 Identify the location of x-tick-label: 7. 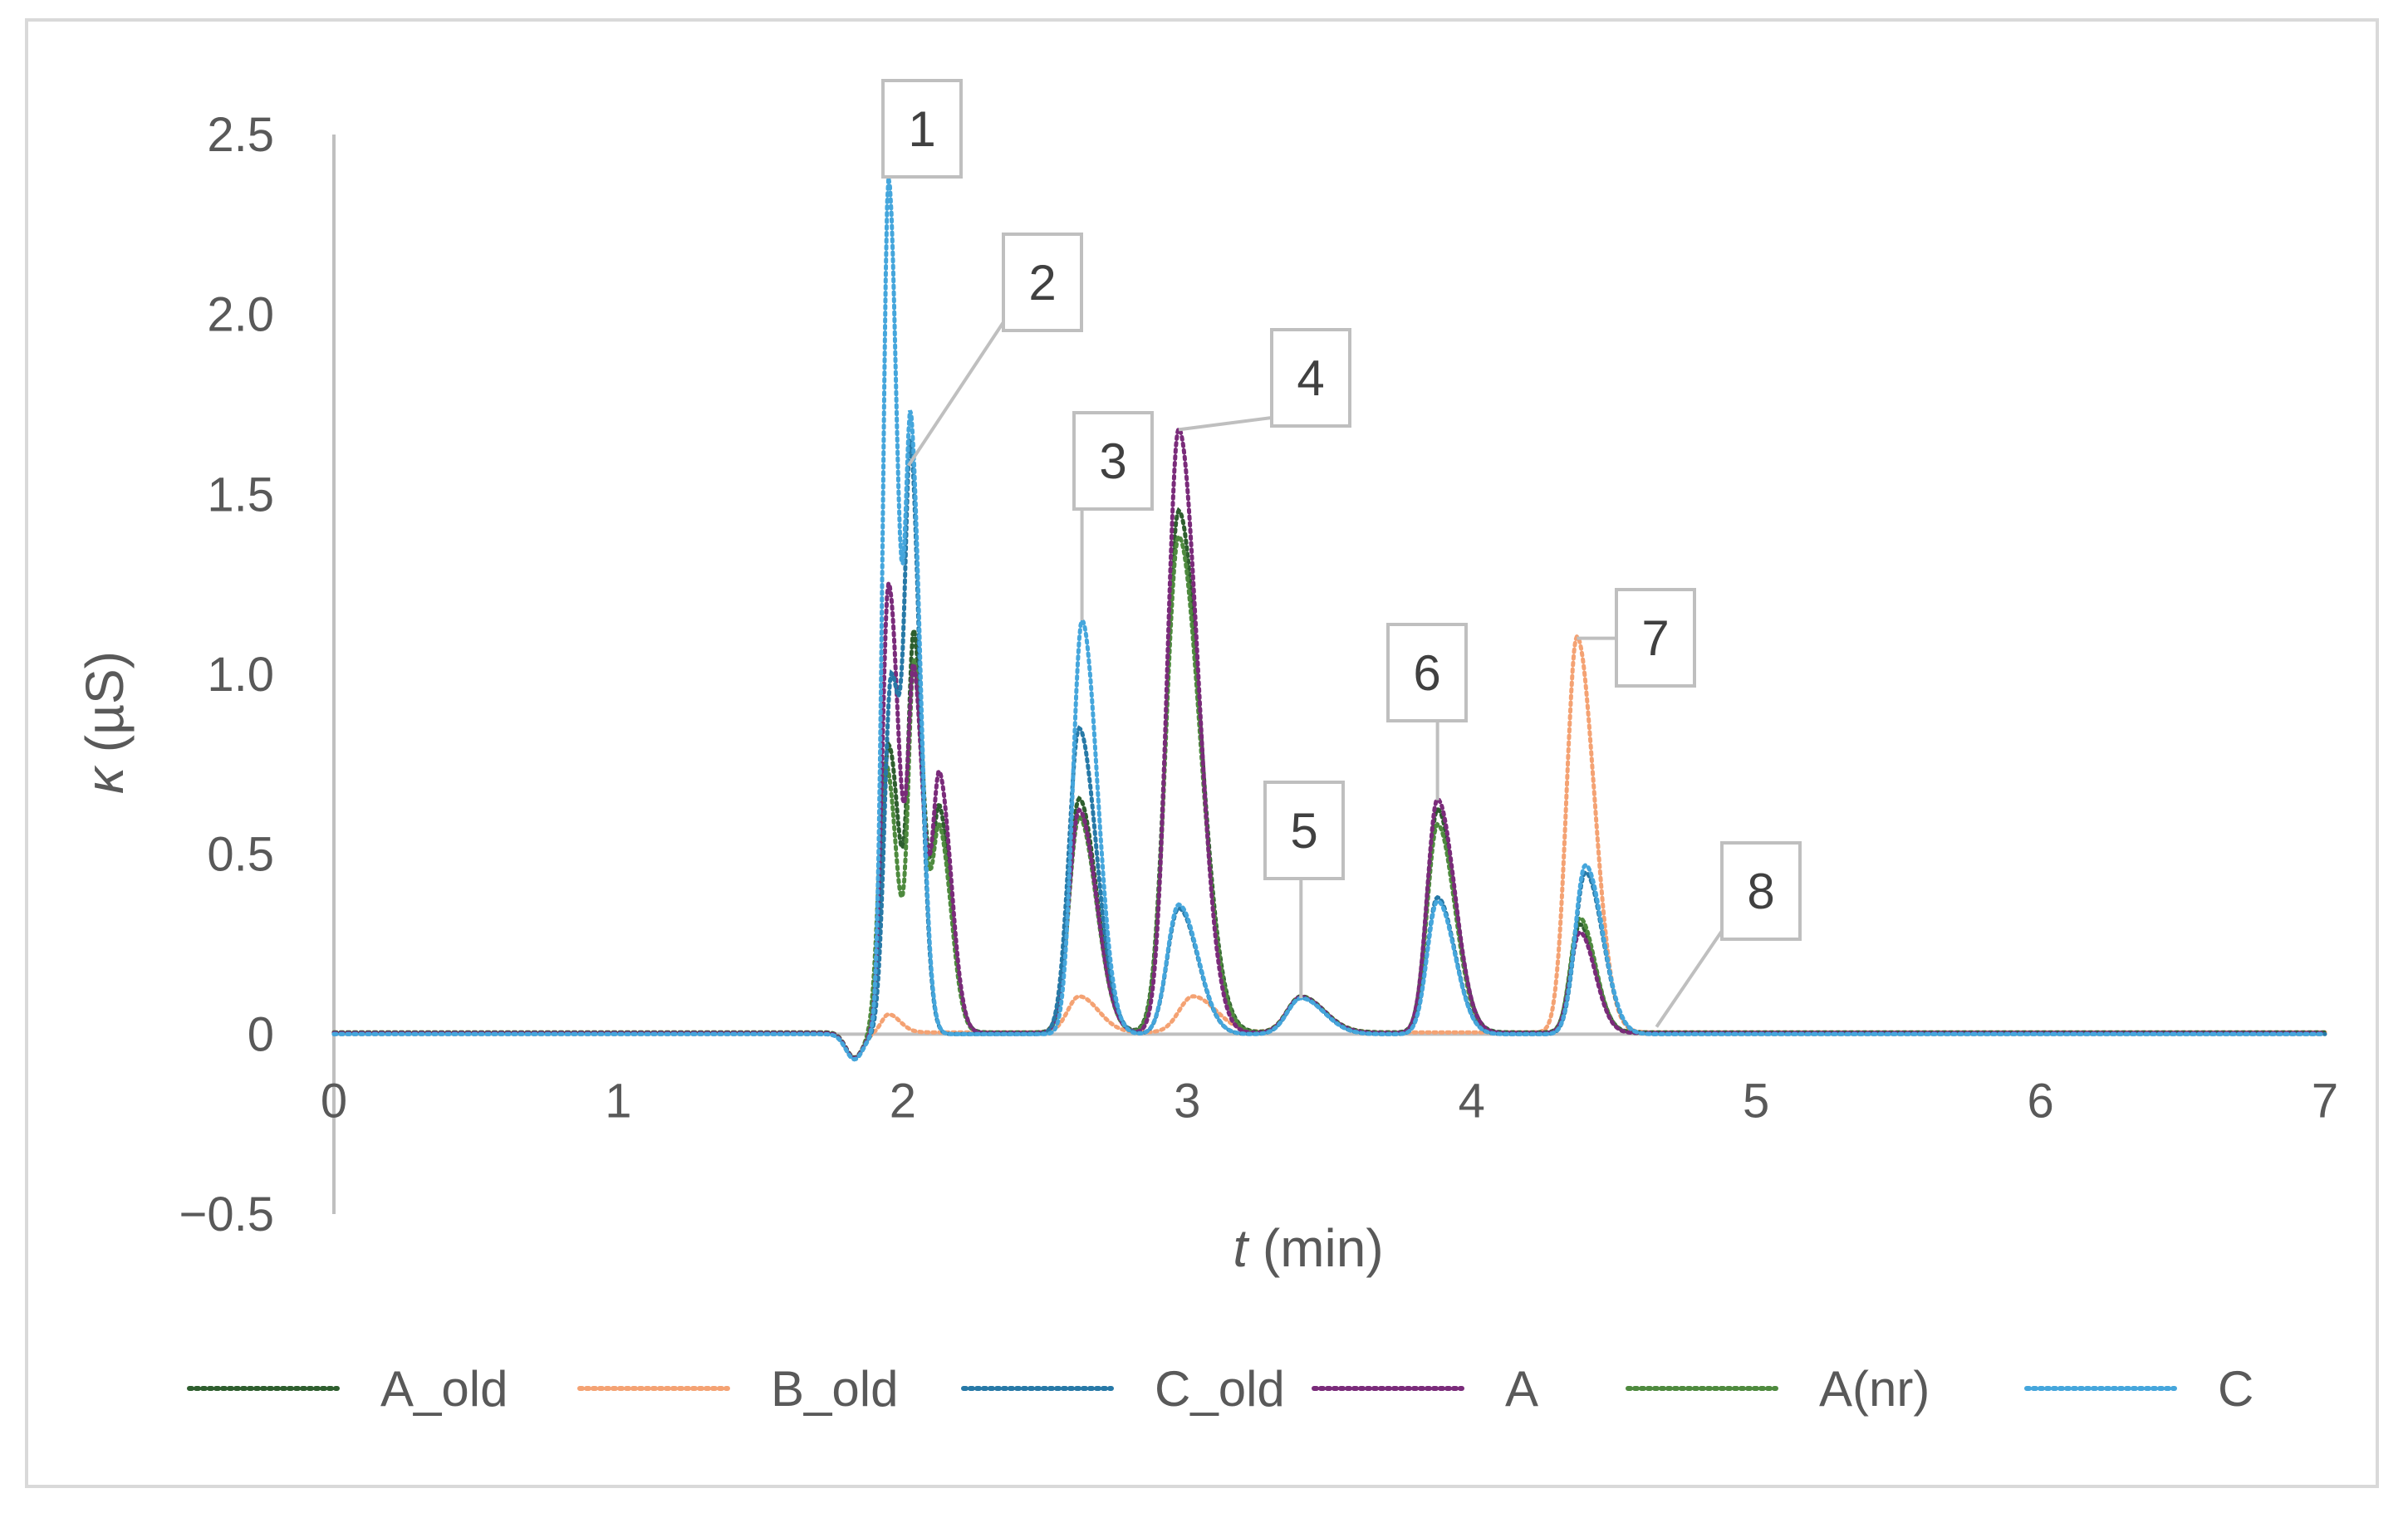
(2325, 1101).